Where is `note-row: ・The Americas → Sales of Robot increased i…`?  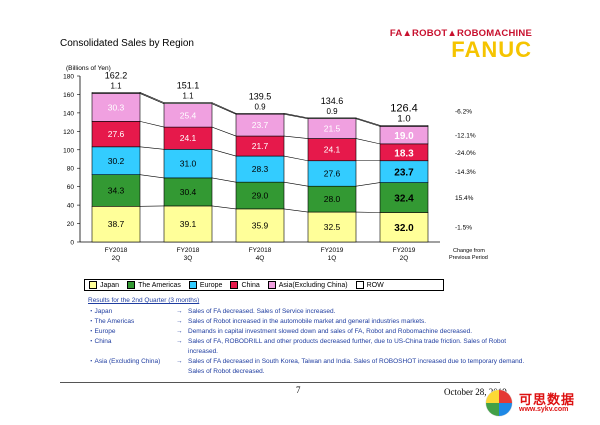 note-row: ・The Americas → Sales of Robot increased i… is located at coordinates (308, 322).